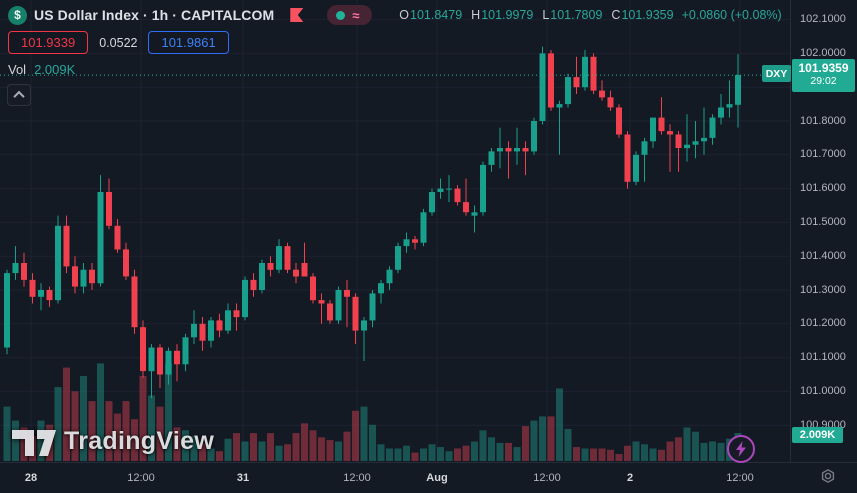  What do you see at coordinates (48, 42) in the screenshot?
I see `sell-button: 101.9339` at bounding box center [48, 42].